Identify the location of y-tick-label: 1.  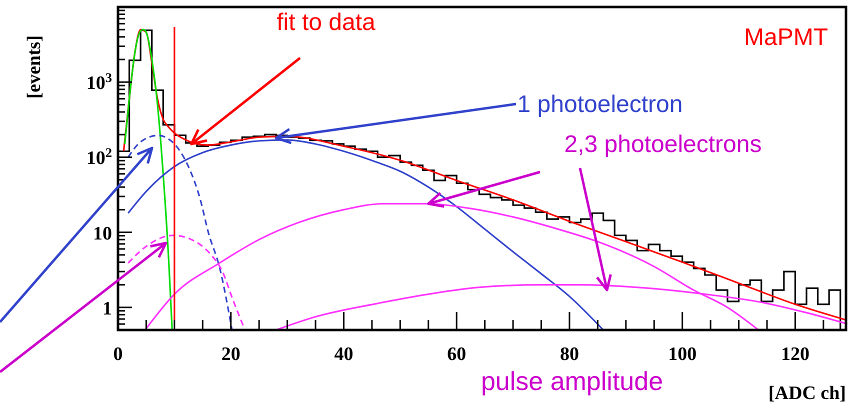
(107, 309).